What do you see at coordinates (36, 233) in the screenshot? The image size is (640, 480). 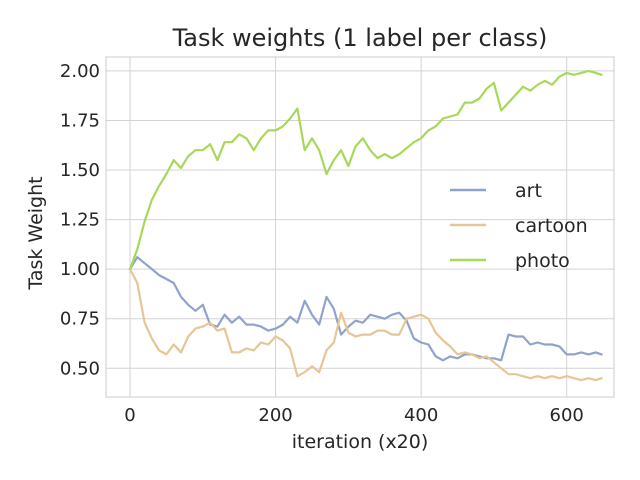 I see `y-axis-label: Task Weight` at bounding box center [36, 233].